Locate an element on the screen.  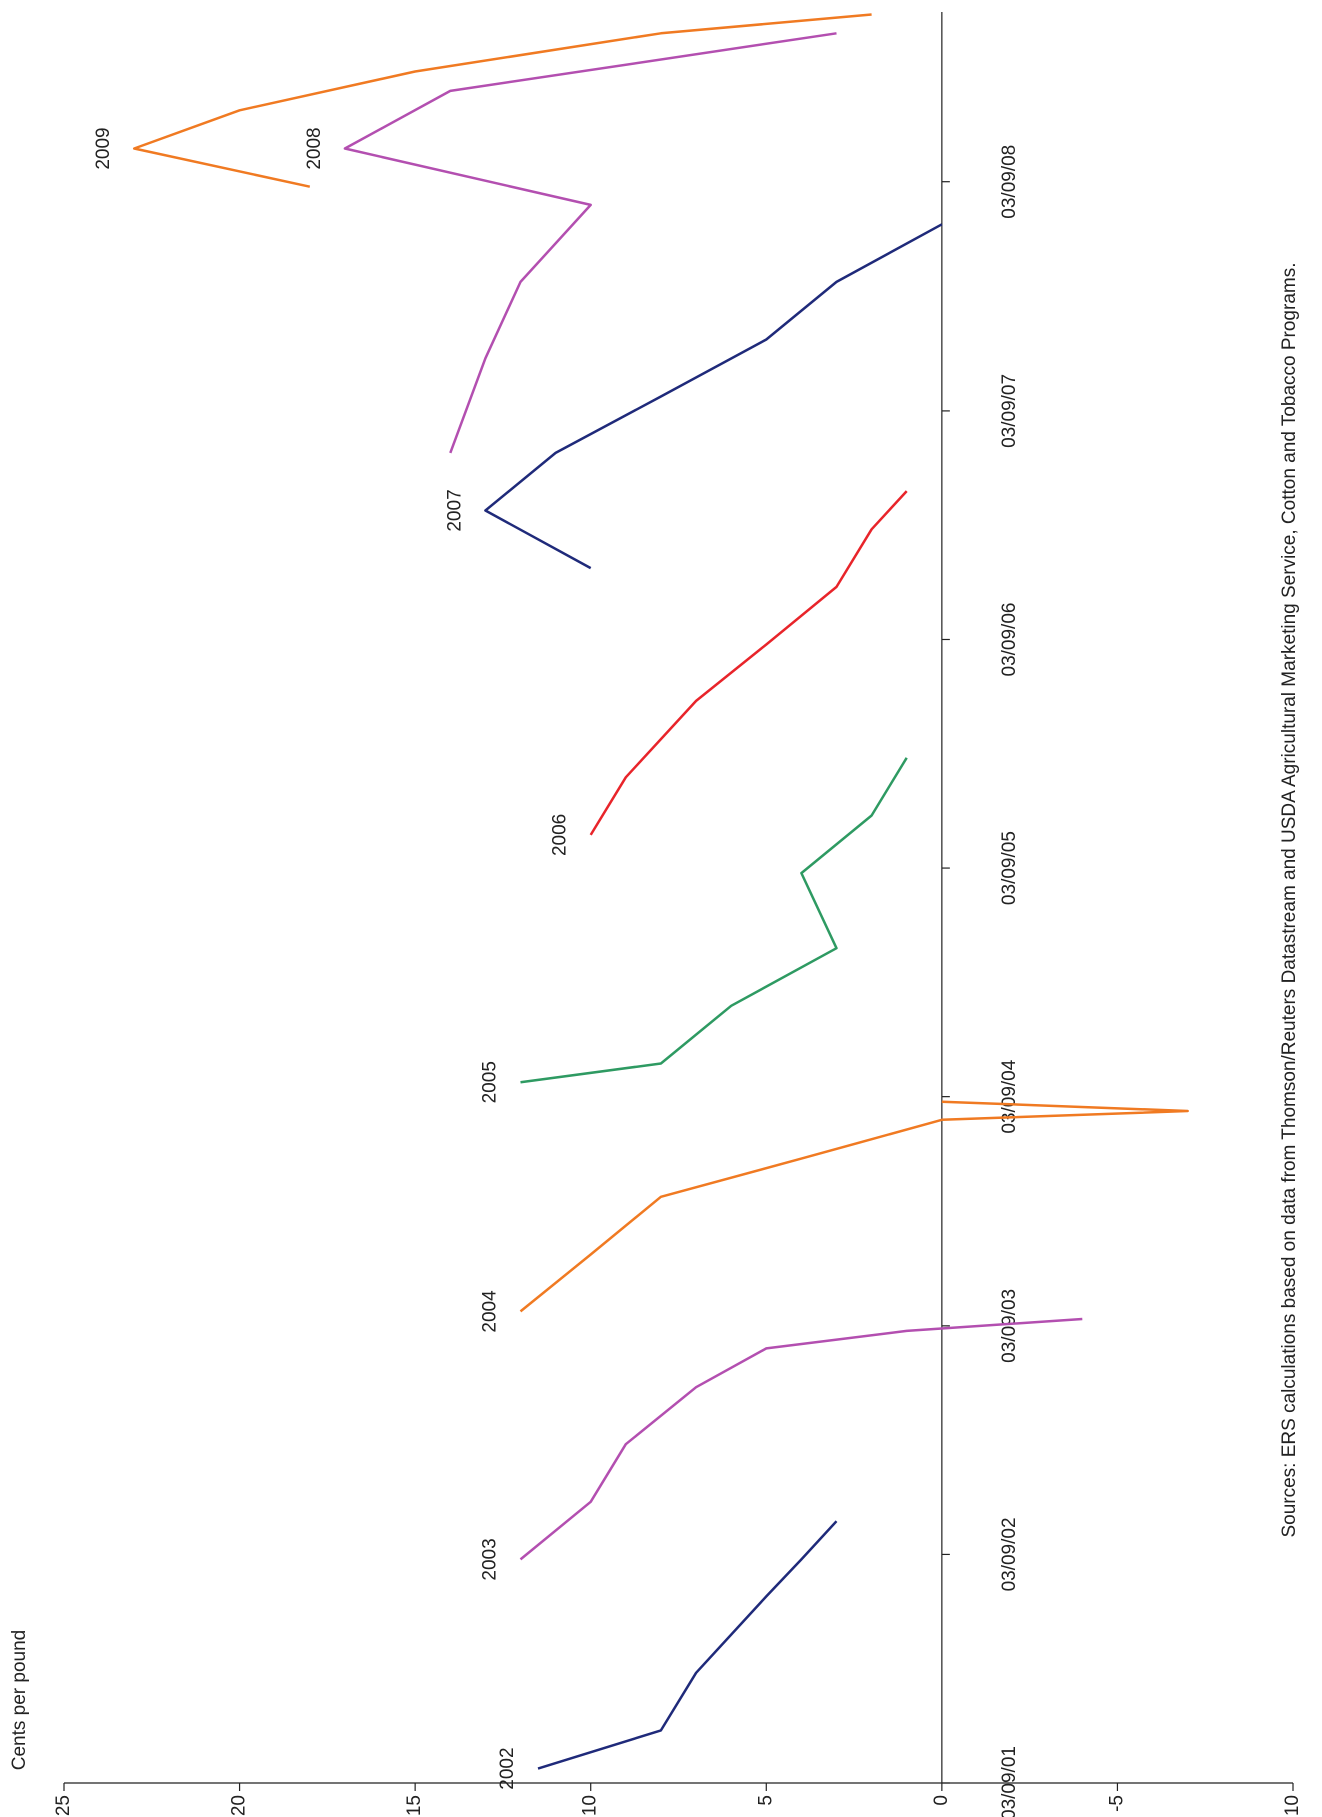
series-label: 2004 is located at coordinates (490, 1311).